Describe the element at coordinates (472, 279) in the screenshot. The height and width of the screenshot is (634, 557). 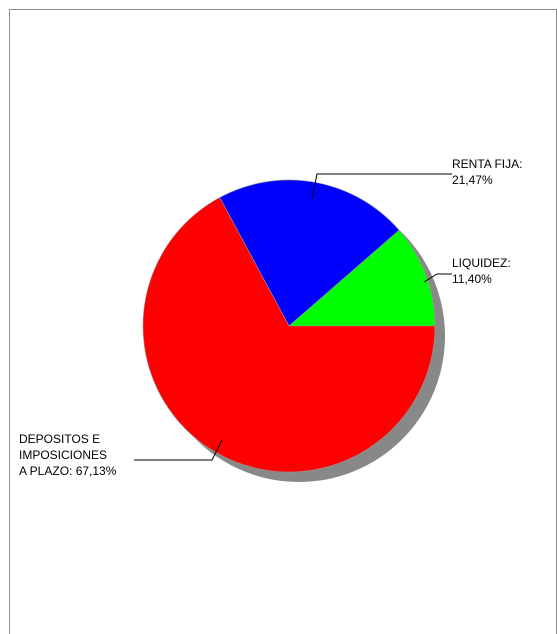
I see `slice-label-liquidez: 11,40%` at that location.